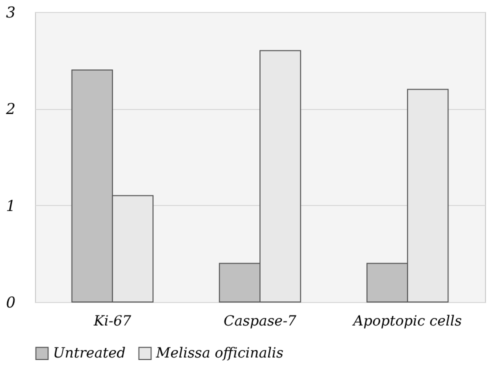 This screenshot has width=490, height=367. I want to click on y-tick-label: 3, so click(11, 13).